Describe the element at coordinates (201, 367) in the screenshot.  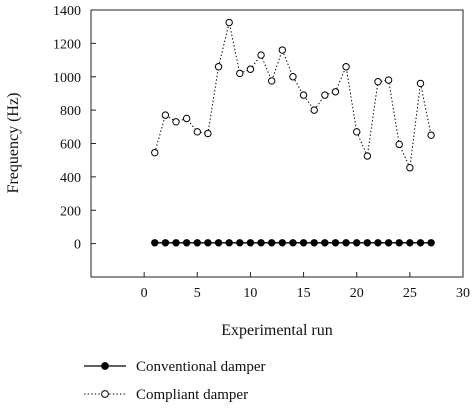
I see `legend-label-conventional-damper: Conventional damper` at that location.